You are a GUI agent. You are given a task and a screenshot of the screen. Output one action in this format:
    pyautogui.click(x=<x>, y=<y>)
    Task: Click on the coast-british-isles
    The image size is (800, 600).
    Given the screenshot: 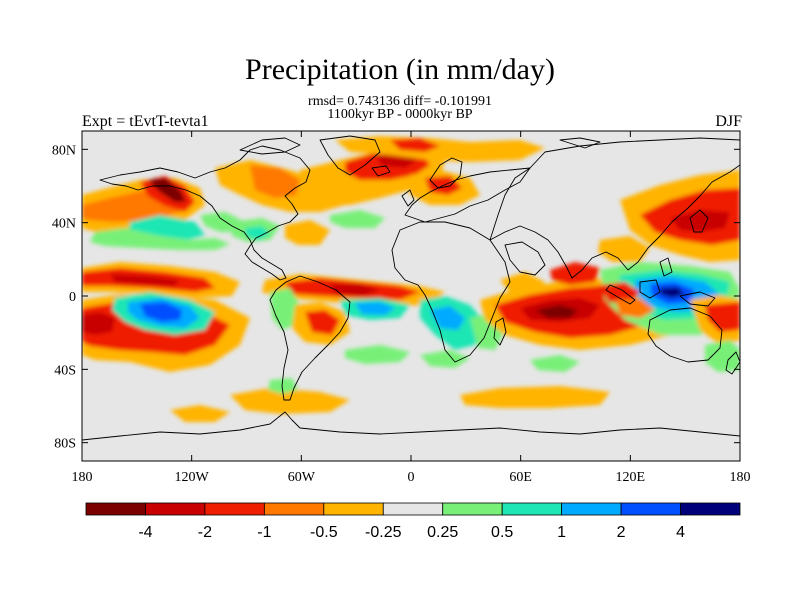 What is the action you would take?
    pyautogui.click(x=408, y=198)
    